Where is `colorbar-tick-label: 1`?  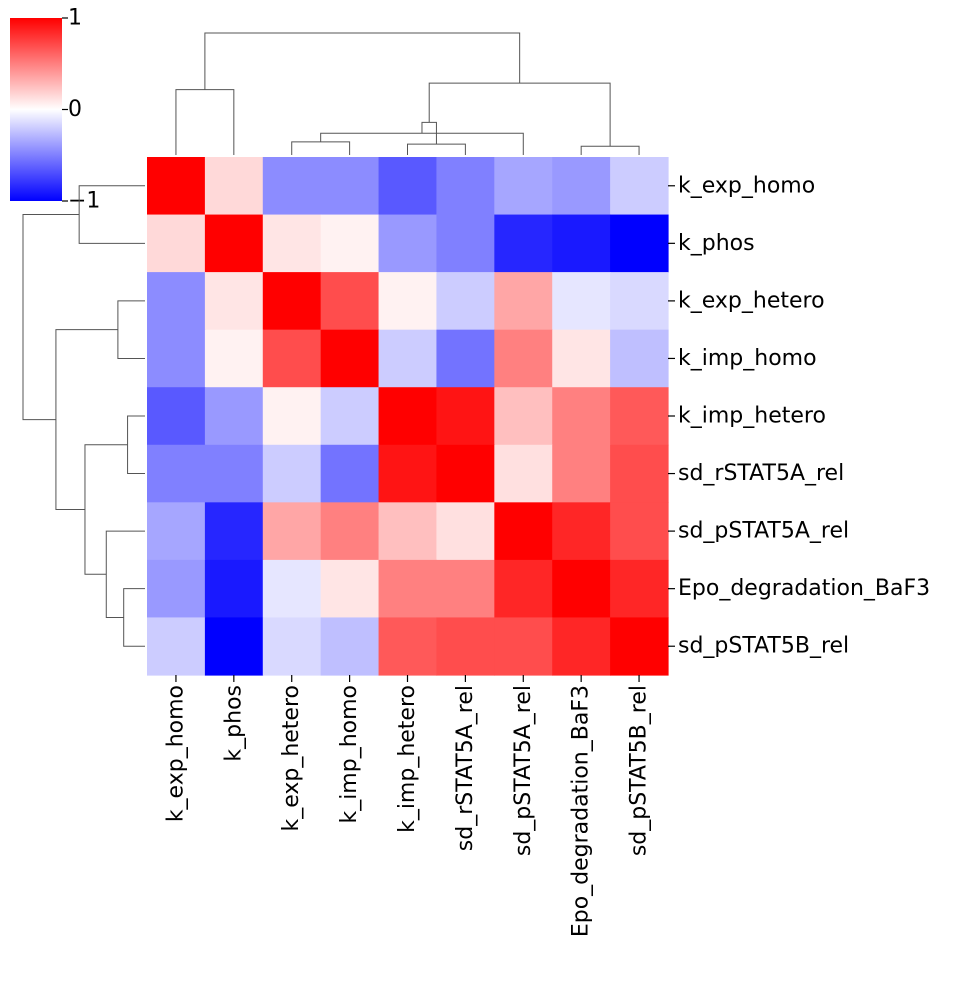
colorbar-tick-label: 1 is located at coordinates (75, 18).